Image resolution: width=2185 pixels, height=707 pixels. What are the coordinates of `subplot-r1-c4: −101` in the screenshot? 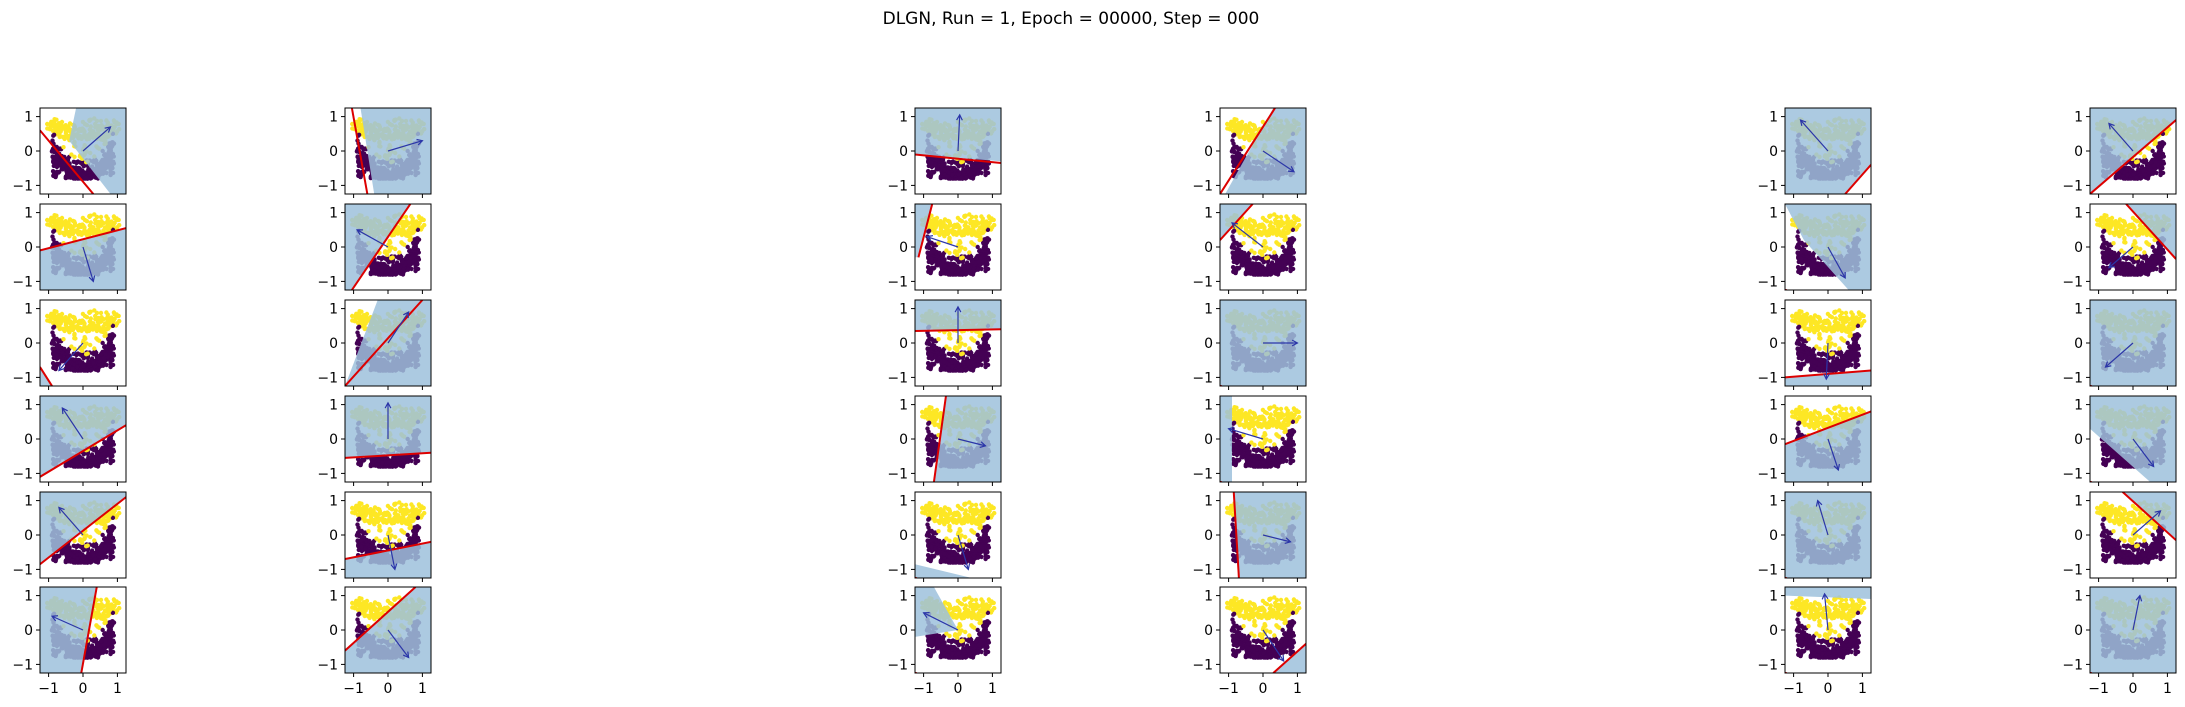 It's located at (1249, 152).